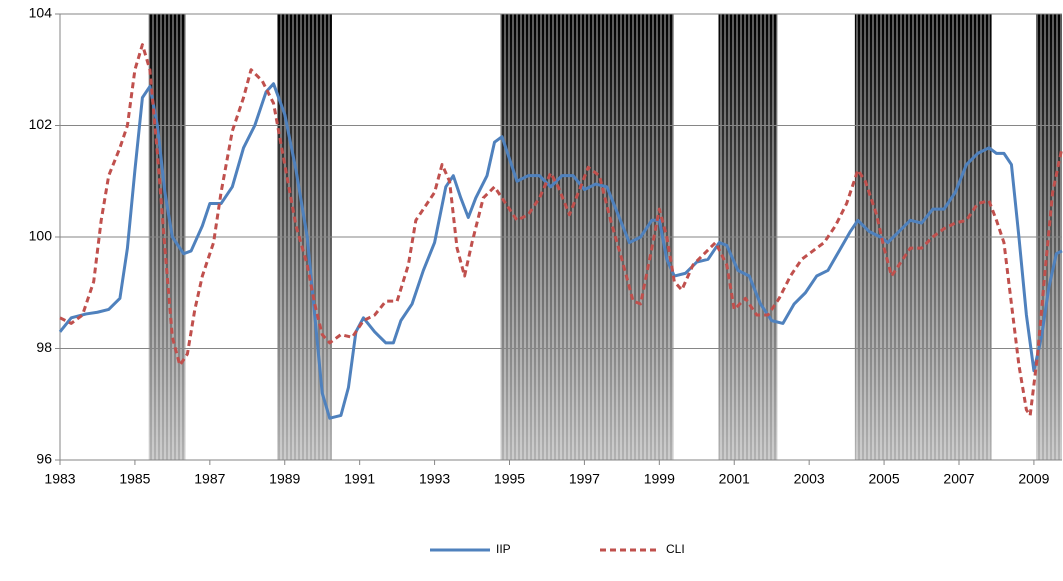  What do you see at coordinates (41, 236) in the screenshot?
I see `y-tick-label: 100` at bounding box center [41, 236].